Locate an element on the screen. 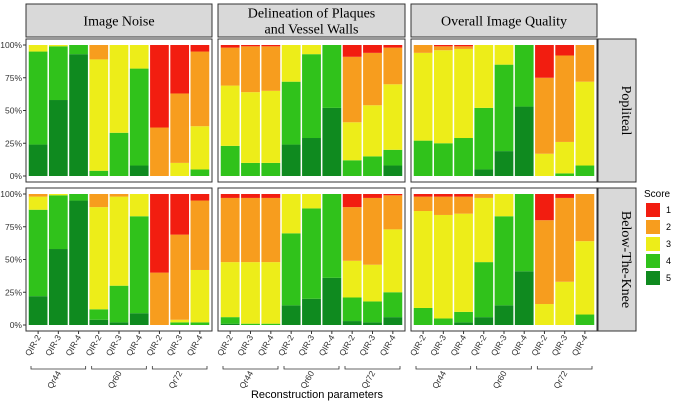  row-strip-below-the-knee is located at coordinates (617, 259).